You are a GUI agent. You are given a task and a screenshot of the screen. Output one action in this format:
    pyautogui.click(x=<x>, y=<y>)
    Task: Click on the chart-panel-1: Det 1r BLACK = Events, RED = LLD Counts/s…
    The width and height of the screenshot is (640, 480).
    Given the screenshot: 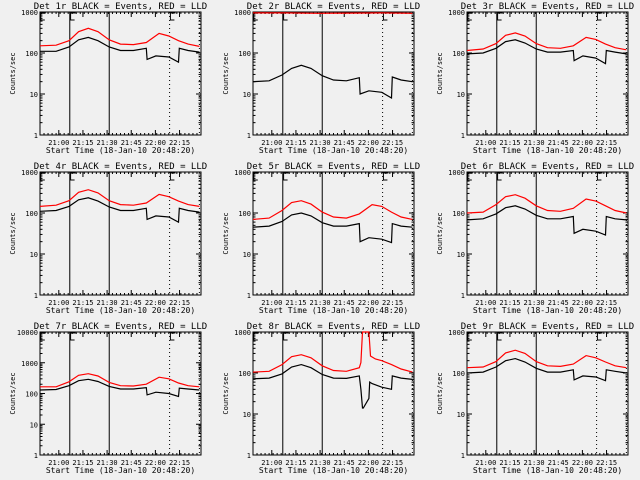 What is the action you would take?
    pyautogui.click(x=108, y=78)
    